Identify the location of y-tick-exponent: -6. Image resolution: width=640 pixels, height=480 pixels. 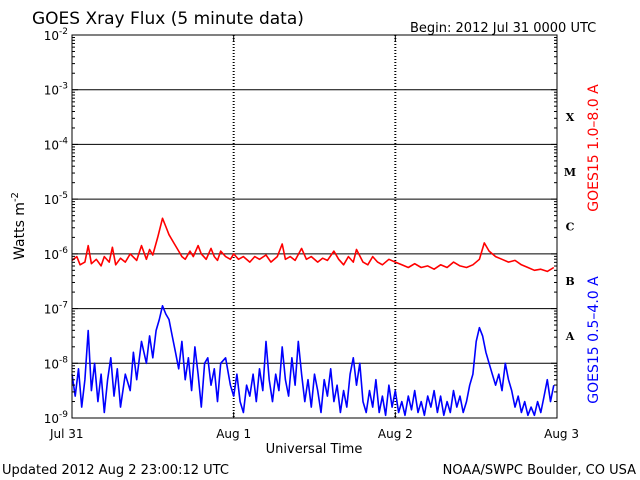
(63, 251).